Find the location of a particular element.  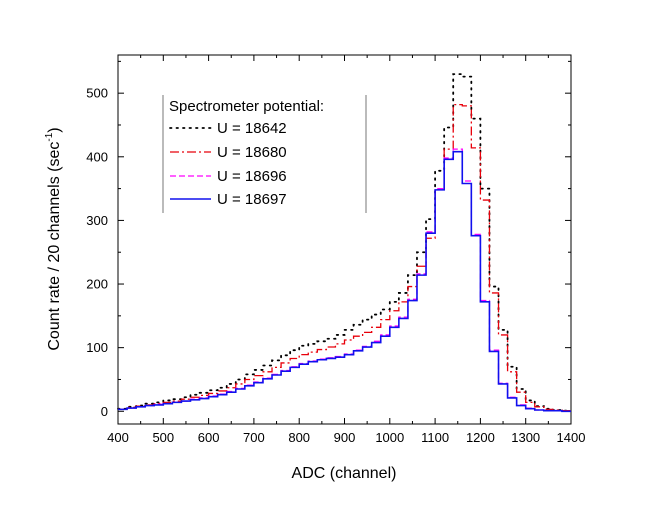

y-tick-label: 500 is located at coordinates (97, 93).